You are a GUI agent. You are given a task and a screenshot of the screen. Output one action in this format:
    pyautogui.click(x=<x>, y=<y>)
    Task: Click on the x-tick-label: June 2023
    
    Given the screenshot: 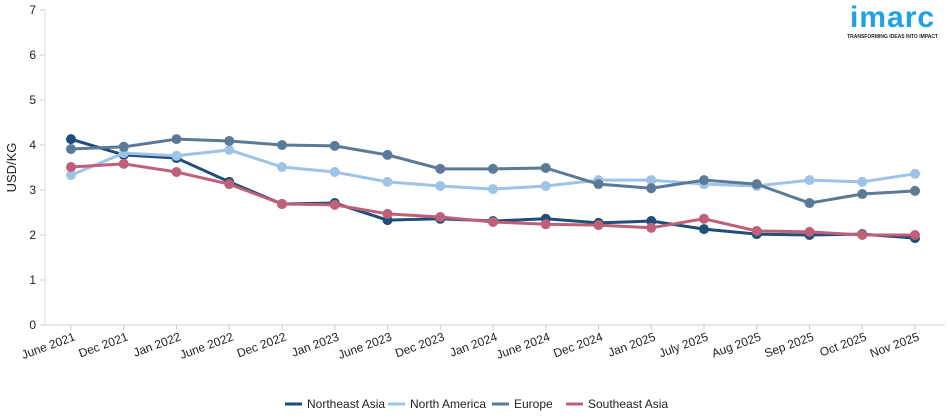 What is the action you would take?
    pyautogui.click(x=365, y=346)
    